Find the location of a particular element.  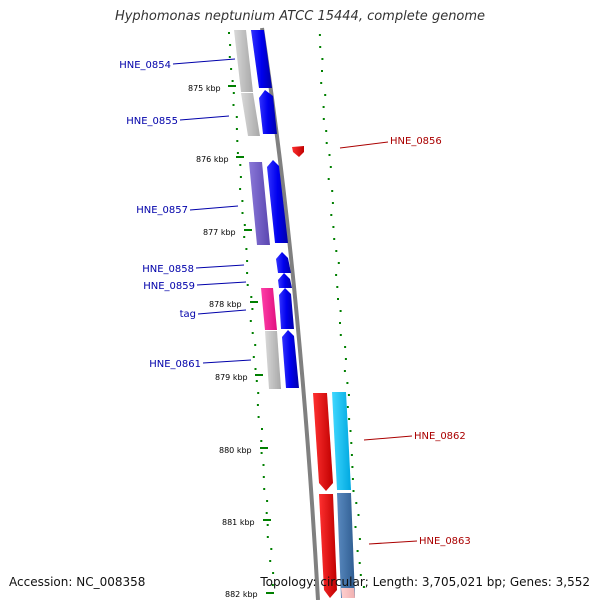

leader-tag is located at coordinates (222, 312).